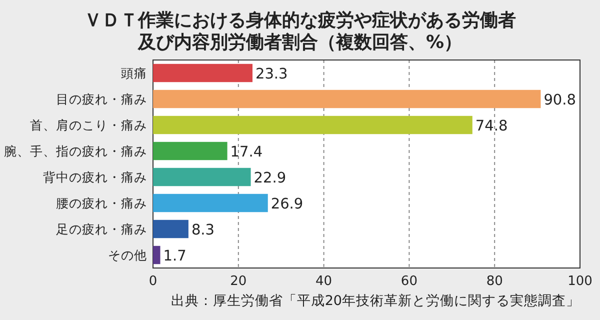 This screenshot has height=320, width=600. Describe the element at coordinates (88, 125) in the screenshot. I see `y-tick-label: 首、肩のこり・痛み` at that location.